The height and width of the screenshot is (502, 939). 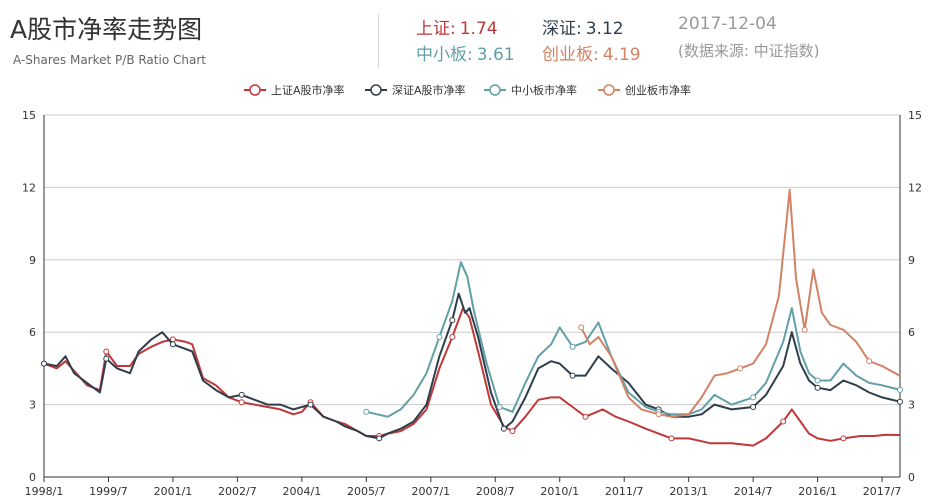 What do you see at coordinates (32, 260) in the screenshot?
I see `y-tick-label-left: 9` at bounding box center [32, 260].